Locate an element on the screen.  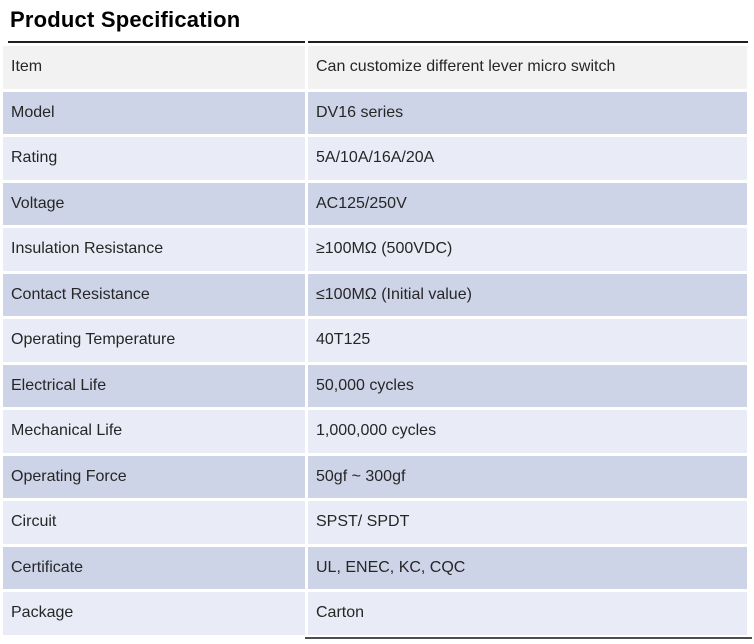
table-row: Model DV16 series is located at coordinates (375, 112).